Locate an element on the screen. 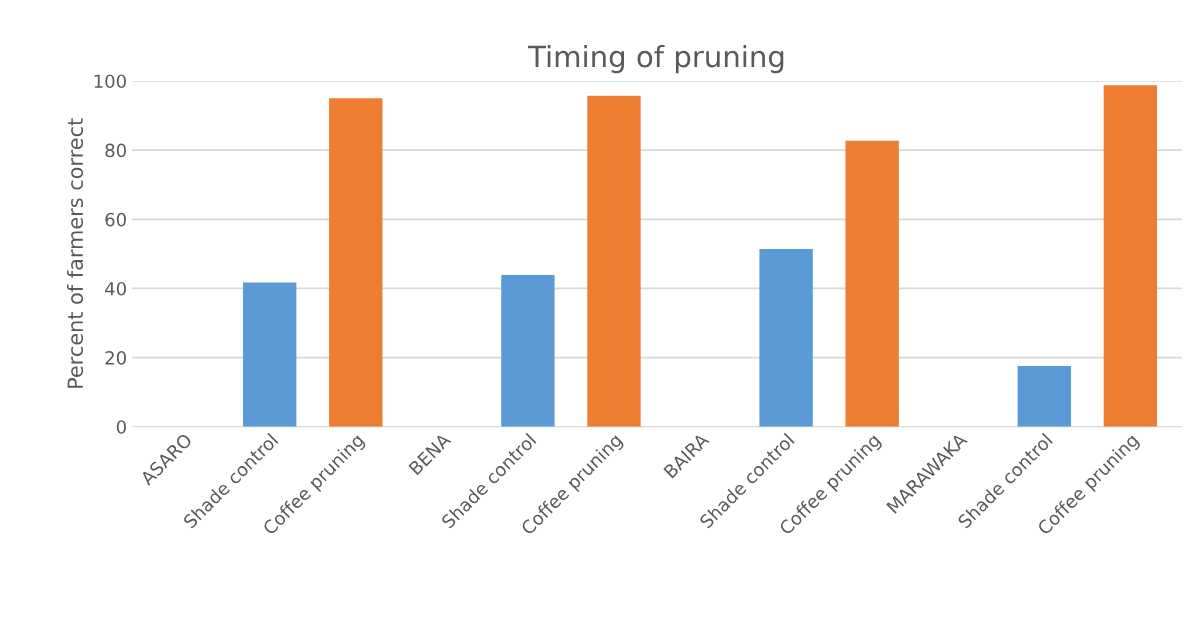 This screenshot has height=623, width=1200. chart-title: Timing of pruning is located at coordinates (656, 59).